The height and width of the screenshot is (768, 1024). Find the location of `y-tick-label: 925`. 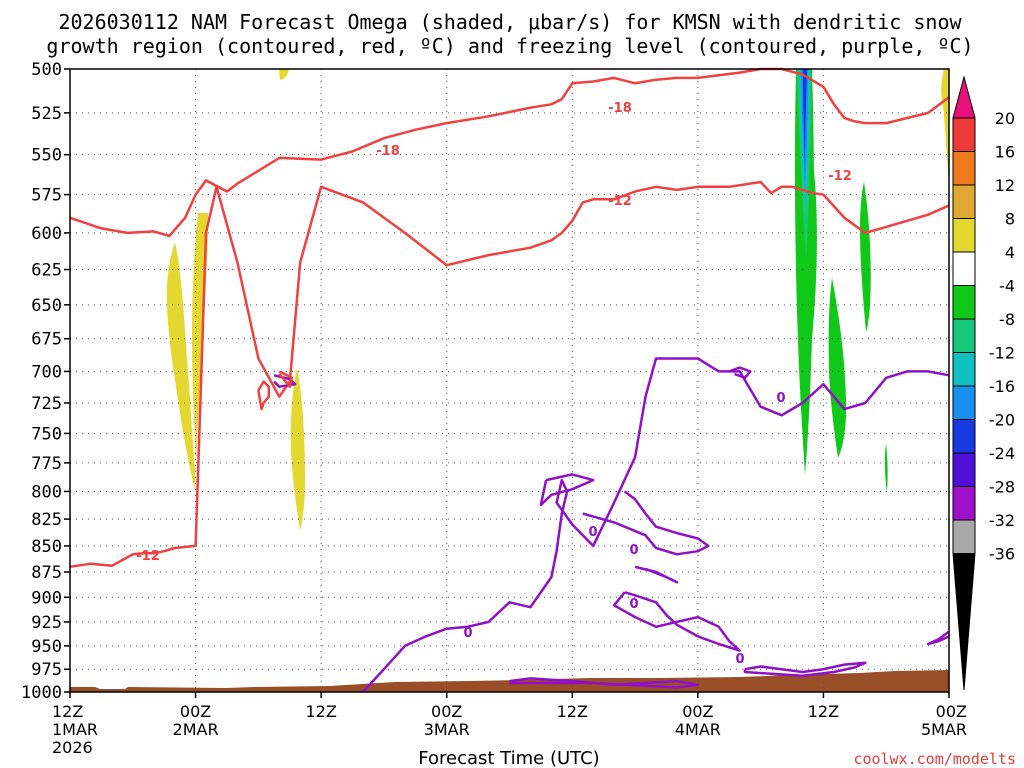

y-tick-label: 925 is located at coordinates (46, 623).